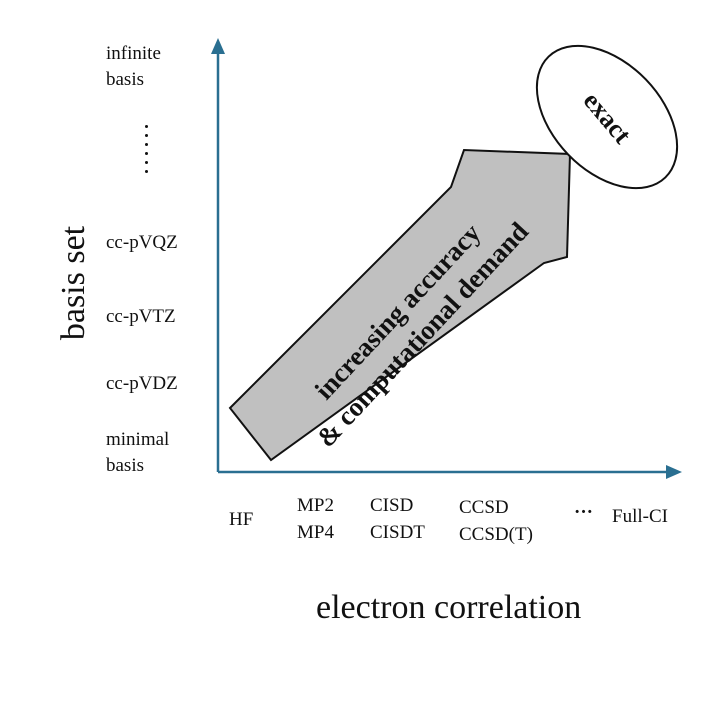 Image resolution: width=720 pixels, height=720 pixels. I want to click on y-axis-arrowhead, so click(218, 46).